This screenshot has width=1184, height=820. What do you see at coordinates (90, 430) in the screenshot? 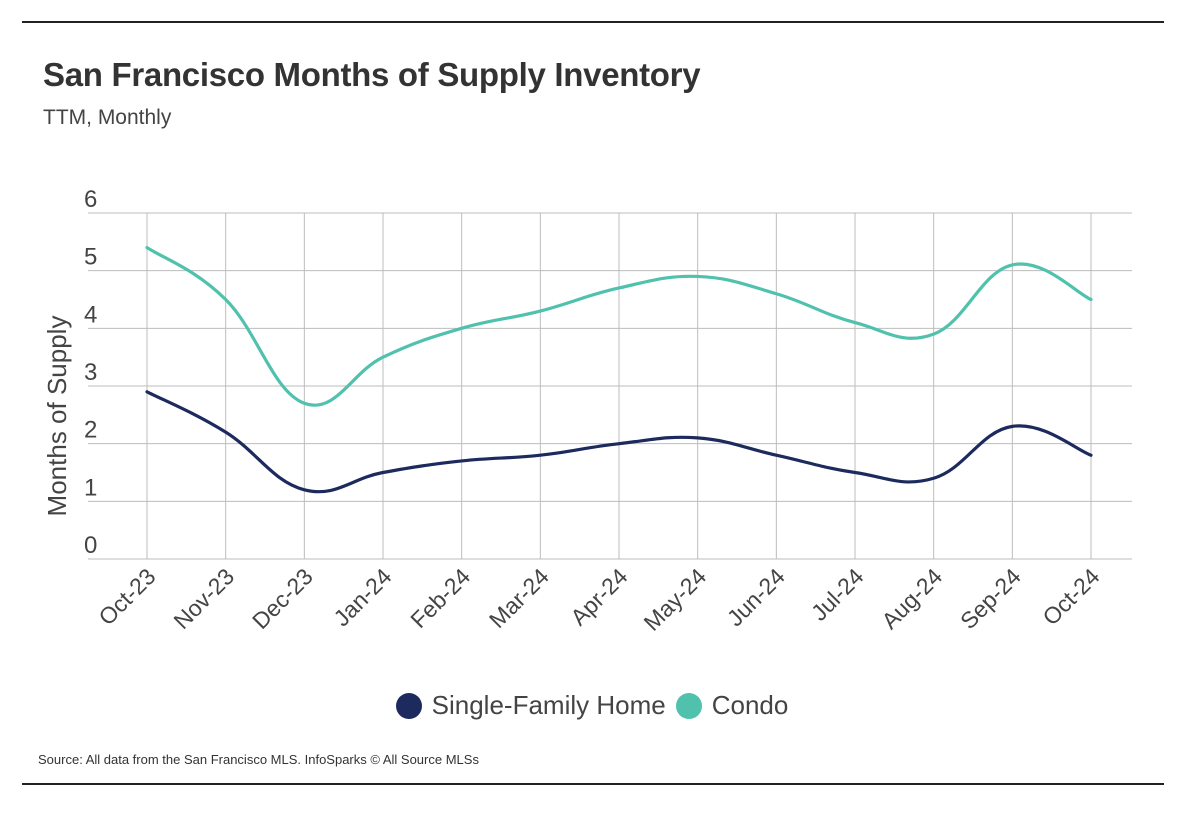
I see `y-tick-label: 2` at bounding box center [90, 430].